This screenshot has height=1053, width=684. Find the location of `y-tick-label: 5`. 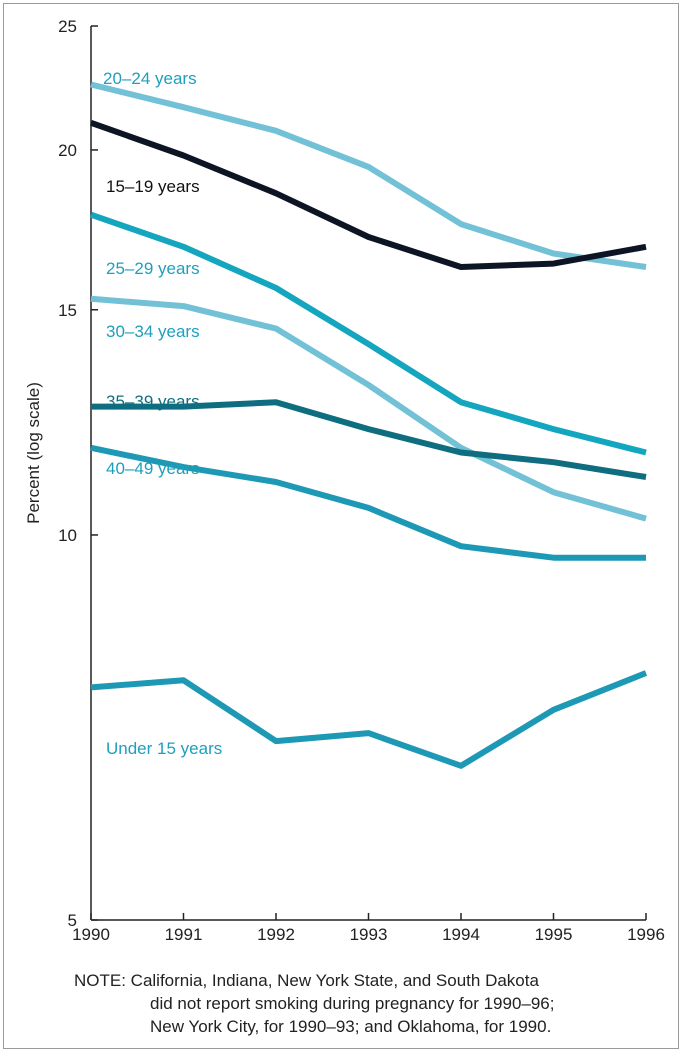

y-tick-label: 5 is located at coordinates (72, 920).